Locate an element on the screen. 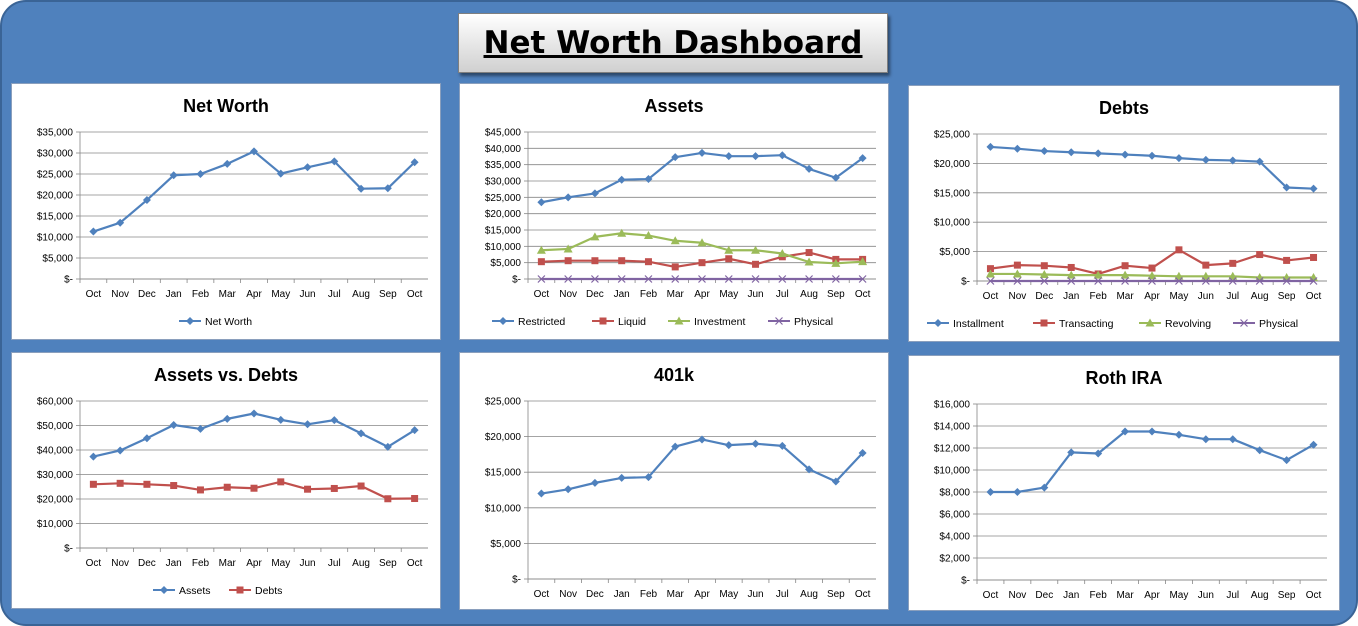 The image size is (1358, 626). series-transacting is located at coordinates (1152, 262).